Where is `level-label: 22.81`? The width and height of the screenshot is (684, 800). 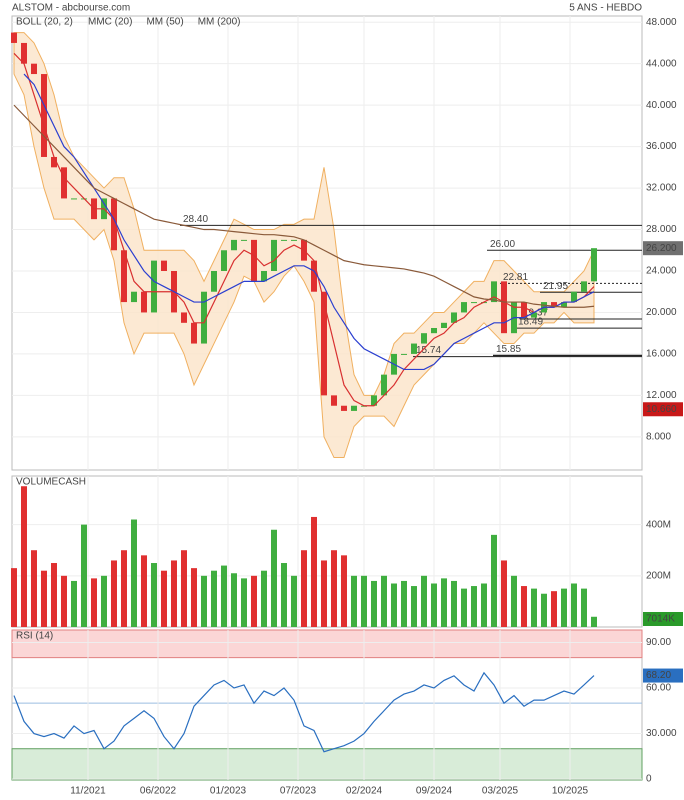
level-label: 22.81 is located at coordinates (515, 277).